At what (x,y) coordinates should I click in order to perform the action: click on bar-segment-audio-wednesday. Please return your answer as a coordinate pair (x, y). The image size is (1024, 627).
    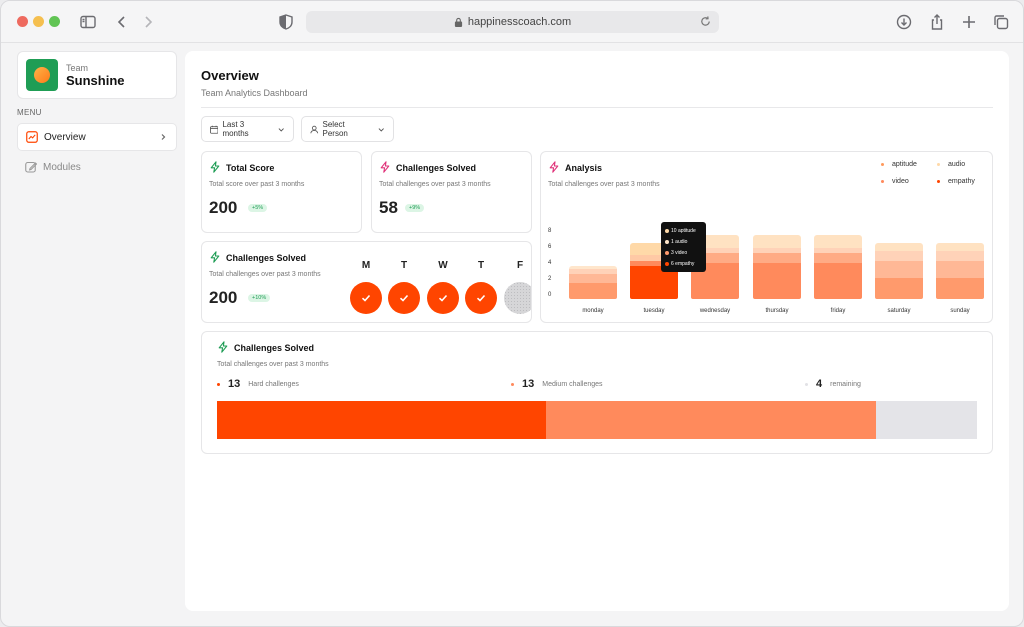
    Looking at the image, I should click on (715, 251).